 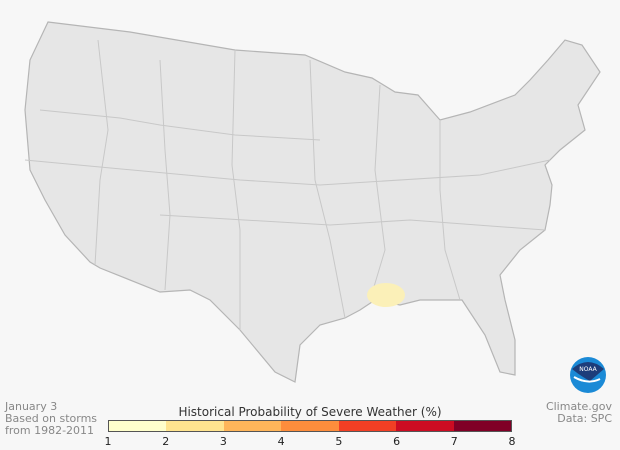 I want to click on data-source: Data: SPC, so click(x=584, y=418).